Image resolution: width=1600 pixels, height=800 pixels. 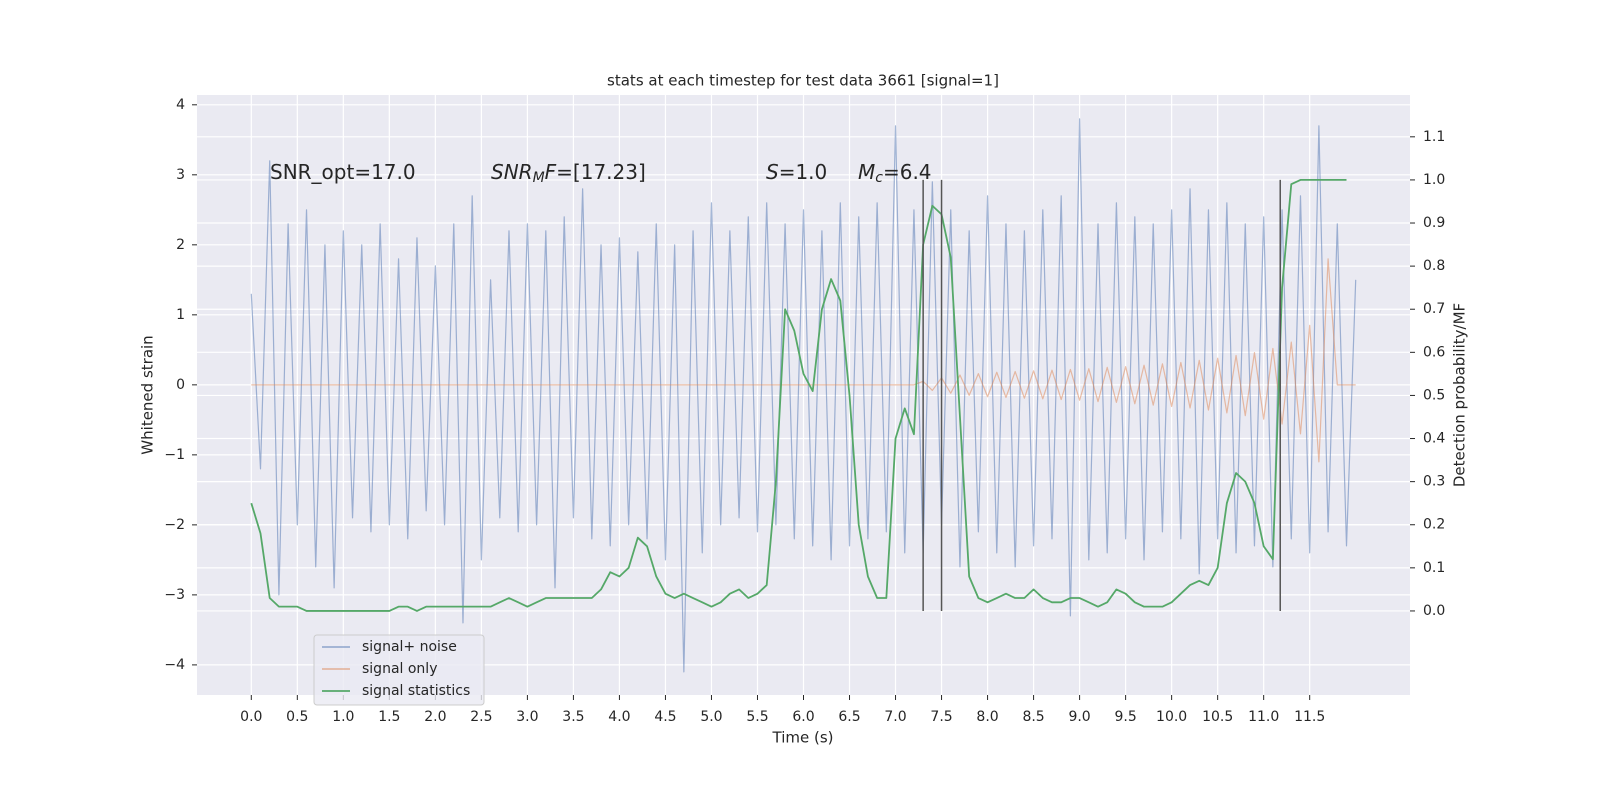 I want to click on y-tick-label: 3, so click(x=180, y=175).